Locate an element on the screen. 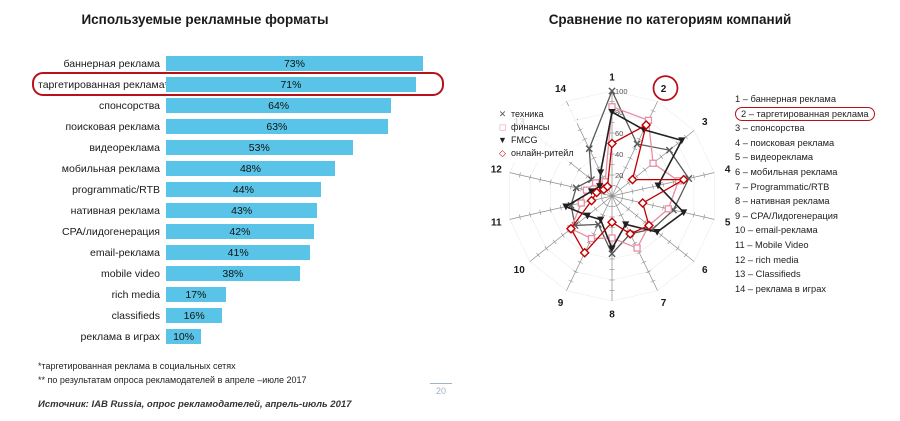  bar-track: 53% is located at coordinates (298, 147).